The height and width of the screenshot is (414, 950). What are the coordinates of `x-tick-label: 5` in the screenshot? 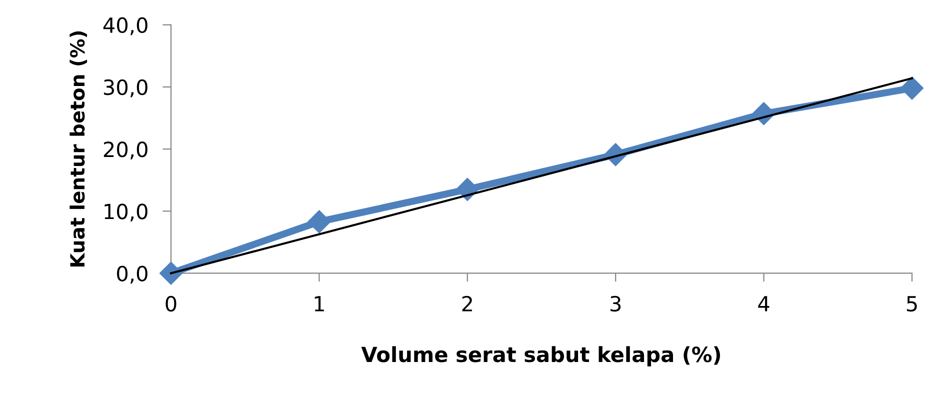 It's located at (911, 304).